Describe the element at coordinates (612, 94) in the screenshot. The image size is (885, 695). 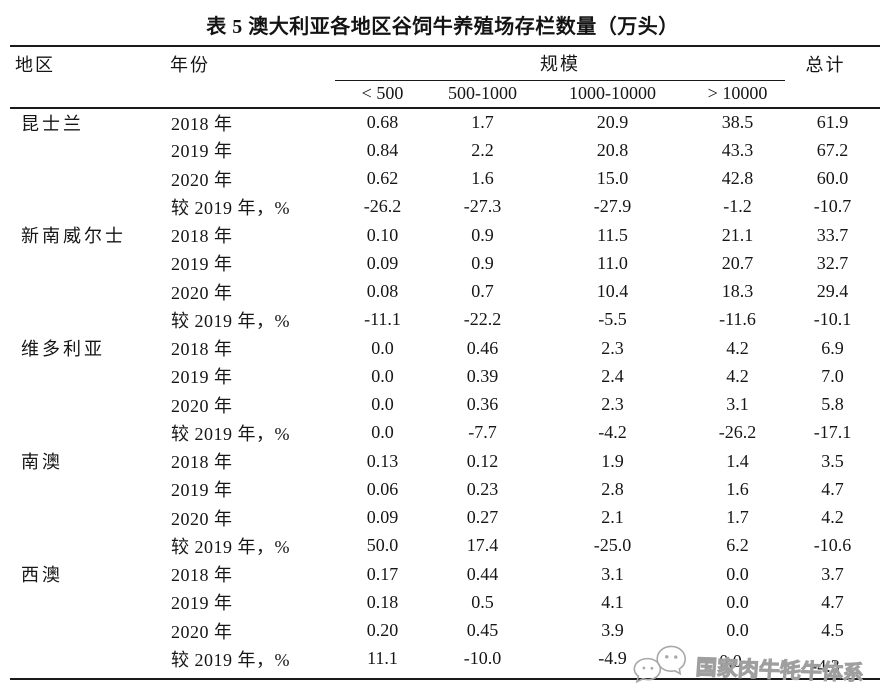
I see `col-header-scale-1000-10000: 1000-10000` at that location.